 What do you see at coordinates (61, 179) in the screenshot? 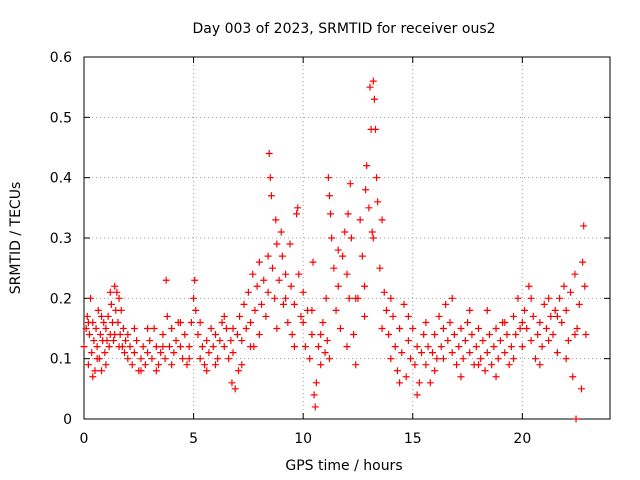
I see `y-tick-label: 0.4` at bounding box center [61, 179].